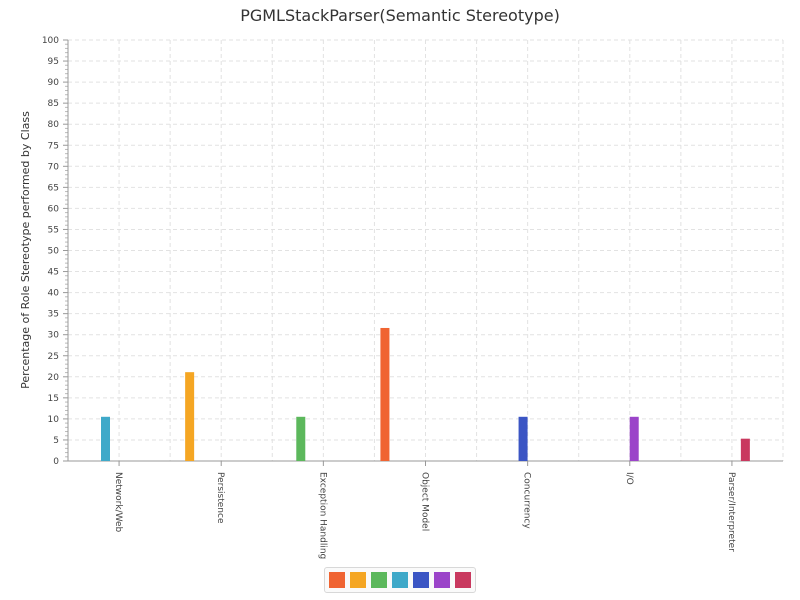  I want to click on y-tick-label: 75, so click(53, 146).